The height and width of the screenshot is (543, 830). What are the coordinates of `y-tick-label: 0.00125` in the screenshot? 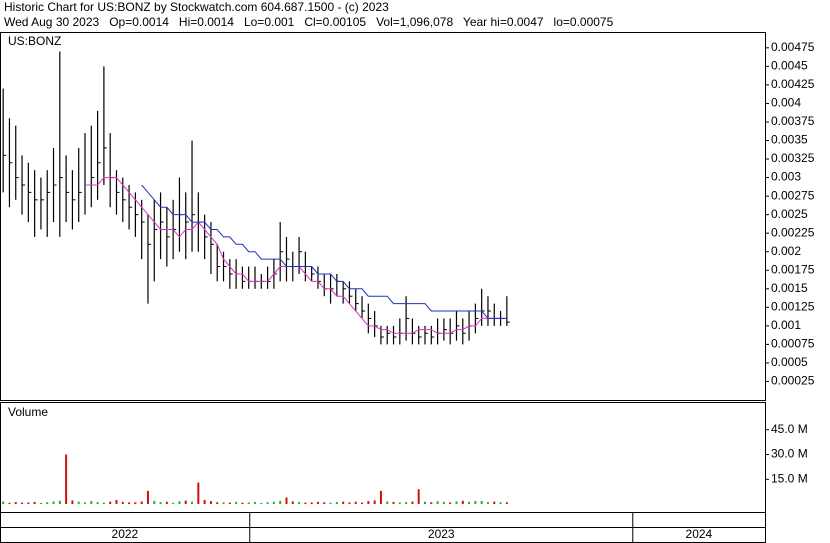 It's located at (793, 306).